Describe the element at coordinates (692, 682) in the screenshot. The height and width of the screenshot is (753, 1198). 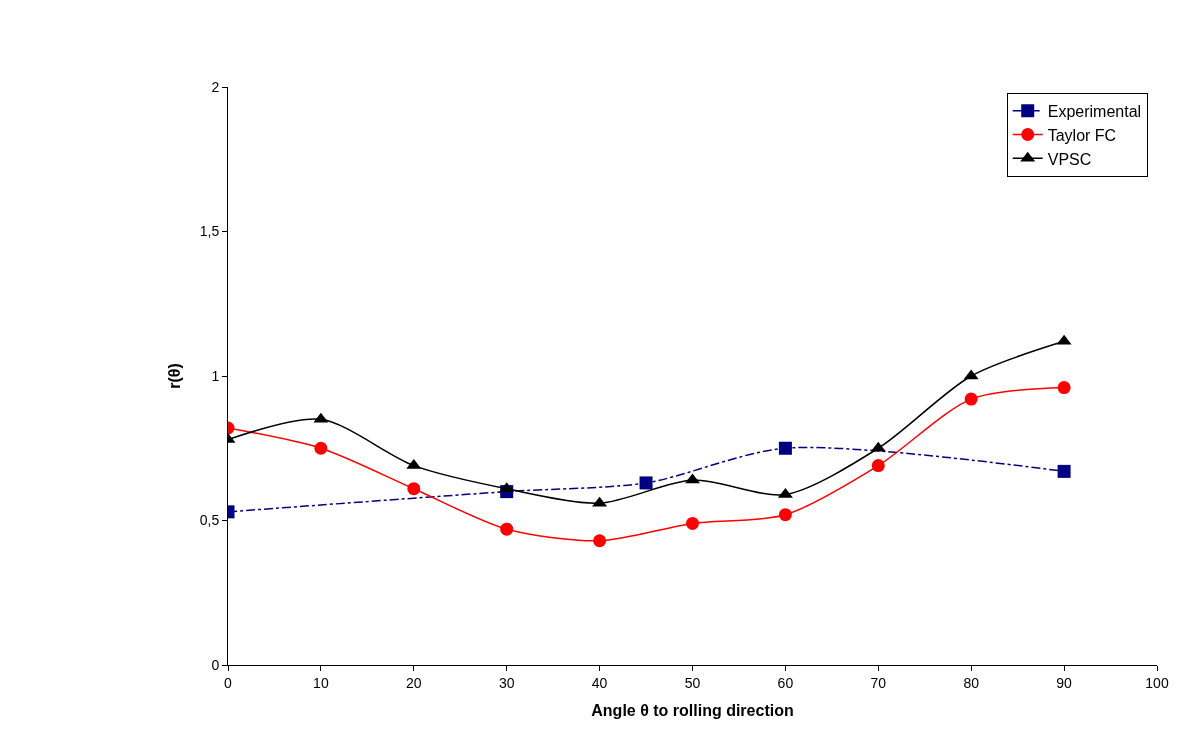
I see `x-tick-label: 50` at that location.